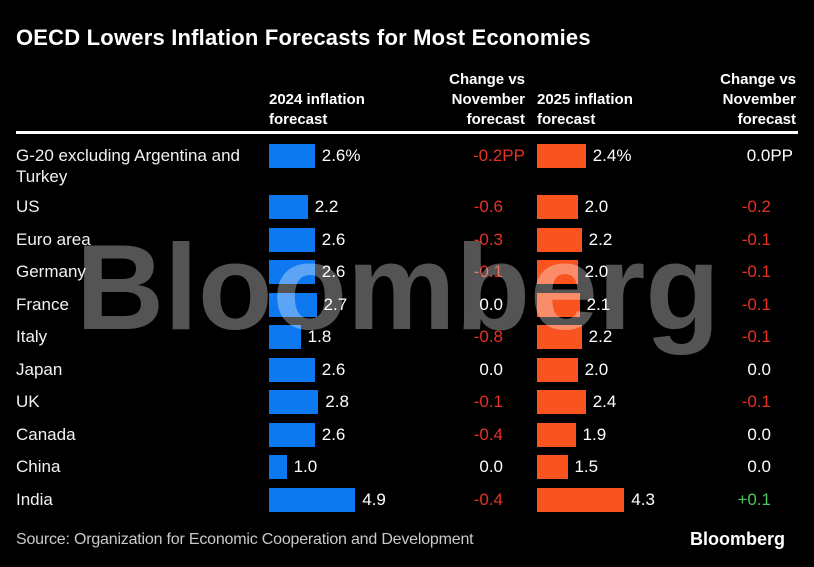 The image size is (814, 567). Describe the element at coordinates (756, 206) in the screenshot. I see `change-2025: -0.2` at that location.